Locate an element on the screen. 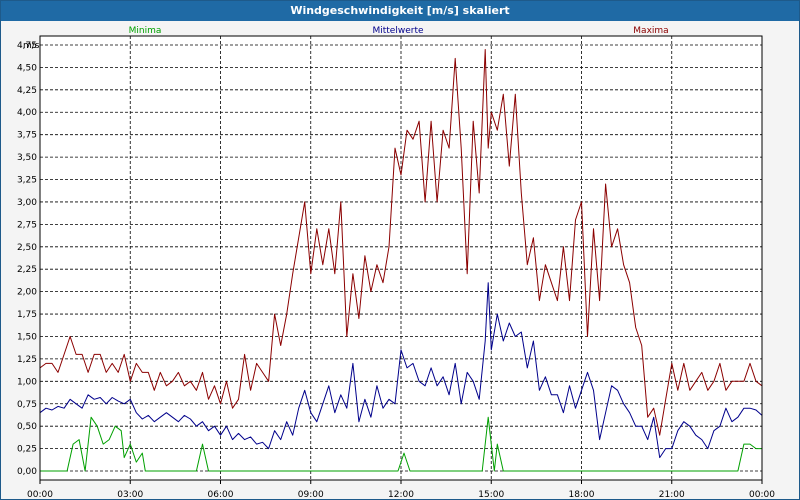 This screenshot has height=500, width=800. y-tick-label: 0,25 is located at coordinates (27, 450).